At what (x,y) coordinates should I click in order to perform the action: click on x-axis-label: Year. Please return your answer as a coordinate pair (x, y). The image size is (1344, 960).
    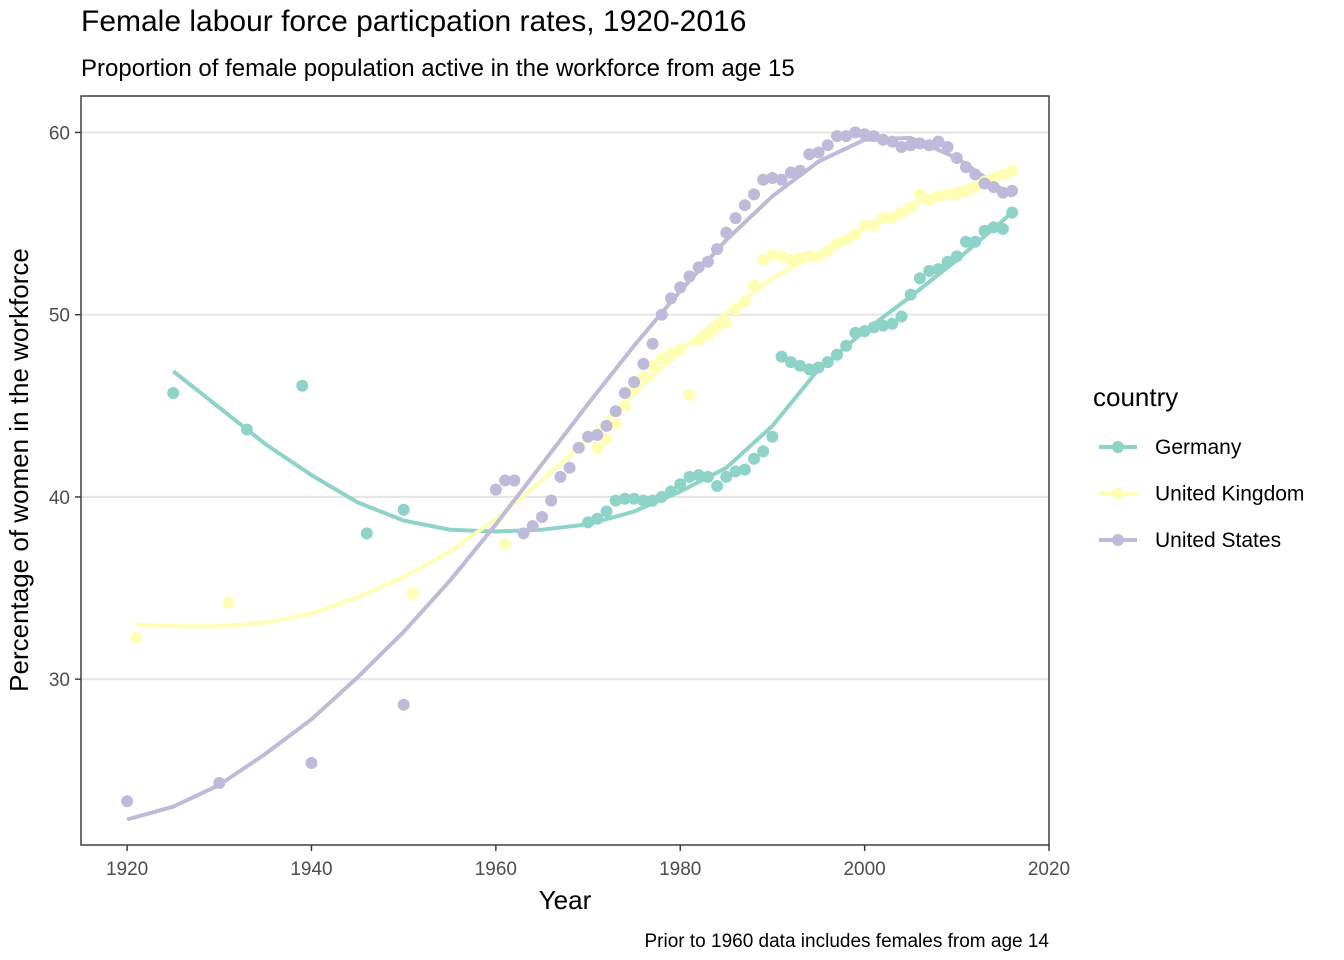
    Looking at the image, I should click on (565, 900).